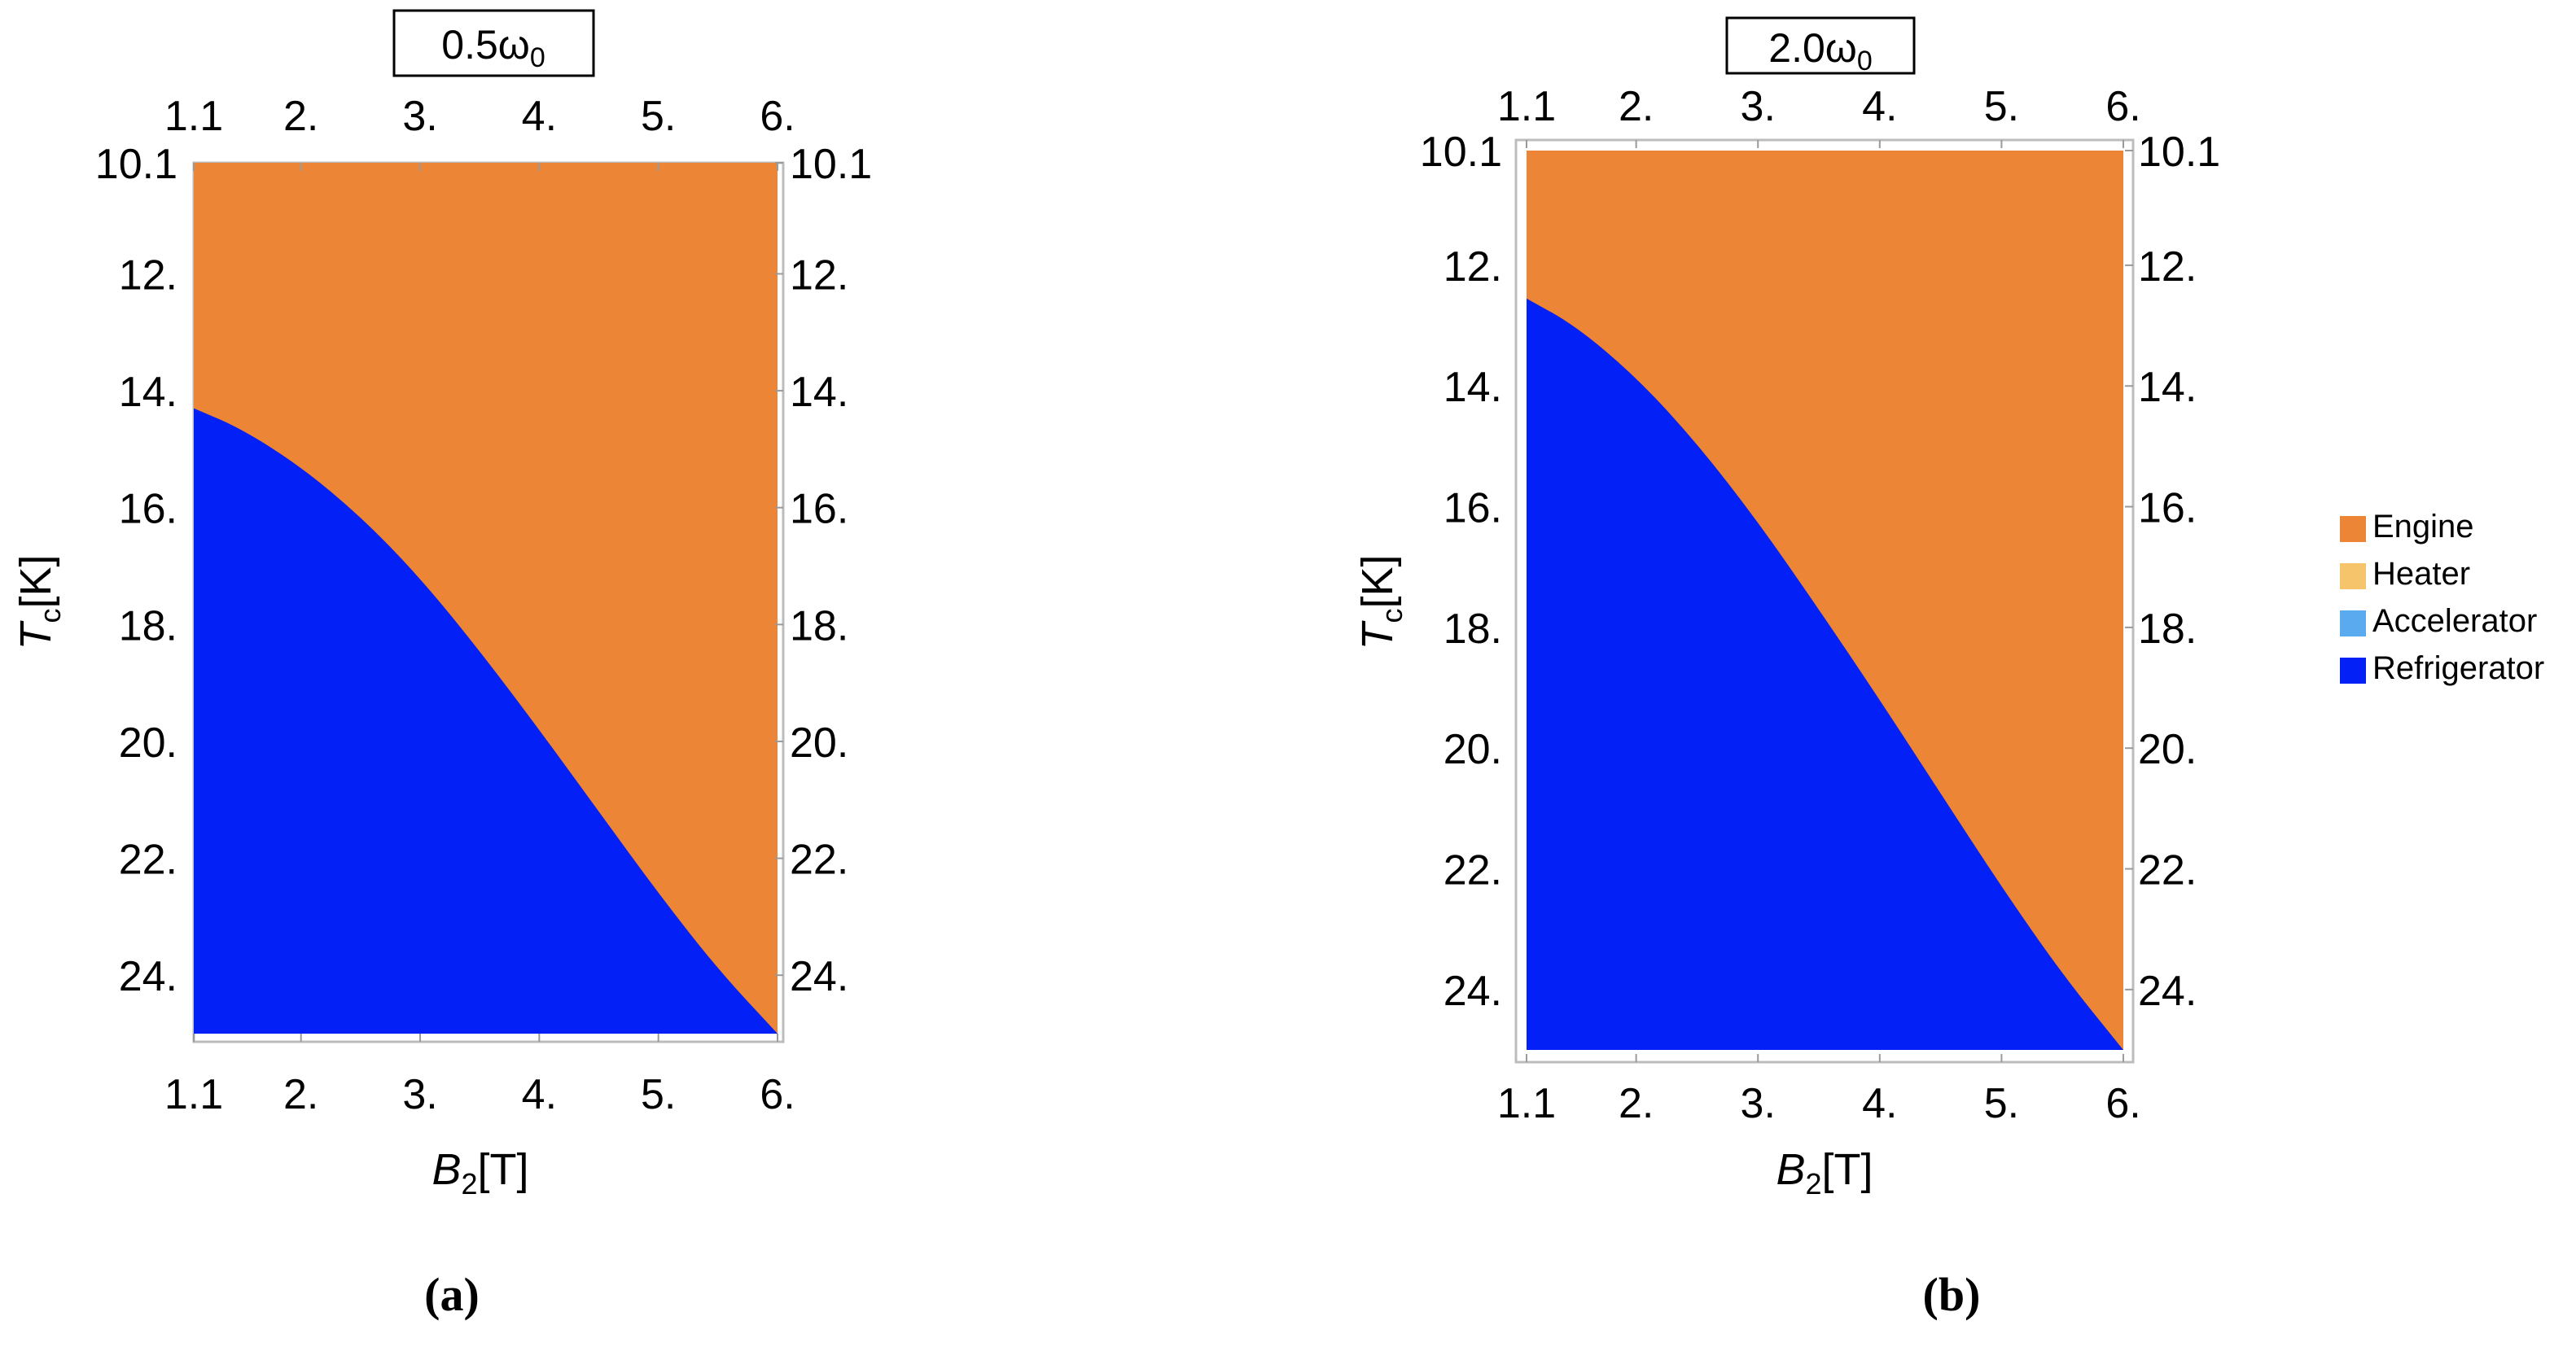 Image resolution: width=2576 pixels, height=1347 pixels. What do you see at coordinates (493, 48) in the screenshot?
I see `panel-title: 0.5ω0` at bounding box center [493, 48].